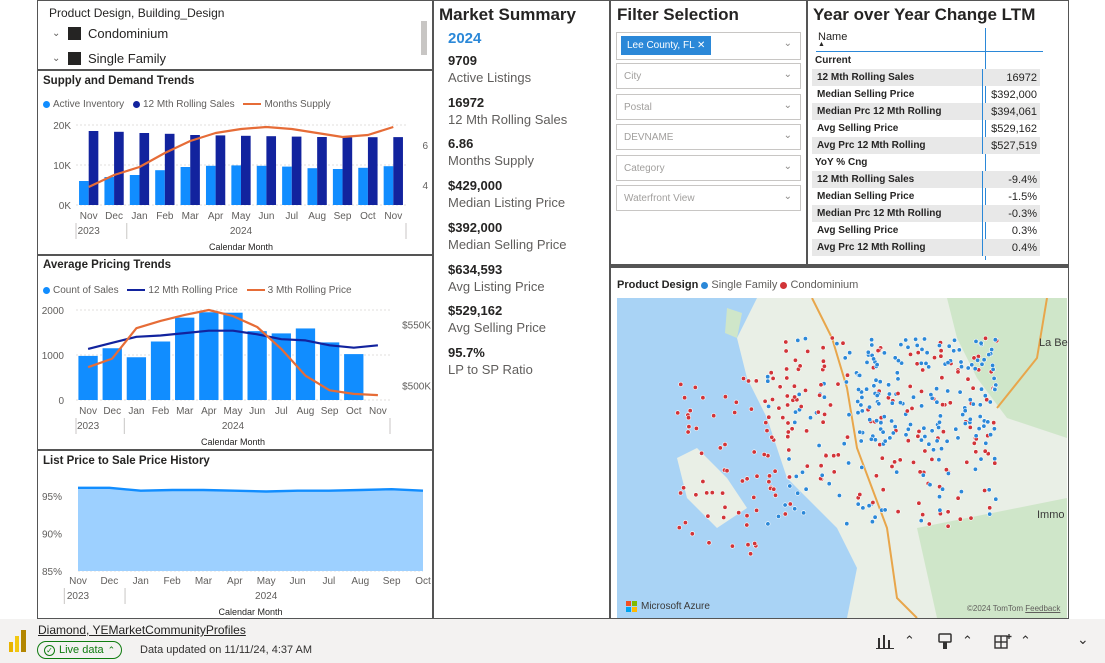 This screenshot has height=663, width=1105. I want to click on legend-count-of-sales: Count of Sales, so click(81, 290).